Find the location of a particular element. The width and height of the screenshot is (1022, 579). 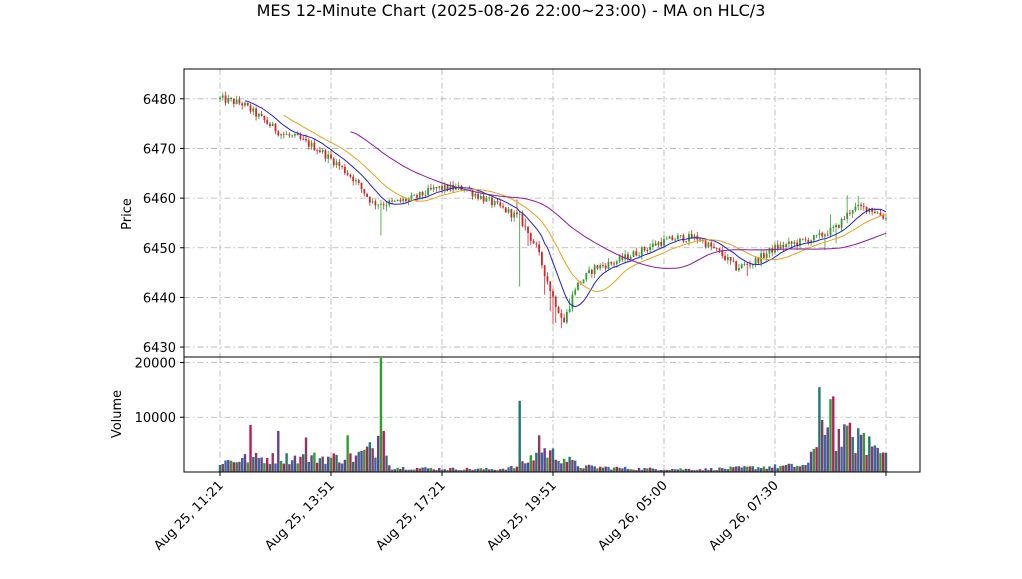

price-ytick-label: 6480 is located at coordinates (159, 100).